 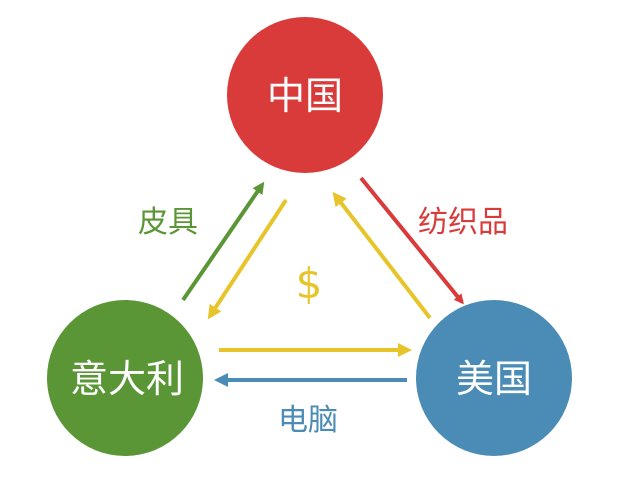 What do you see at coordinates (308, 420) in the screenshot?
I see `edge-label-computers: 电脑` at bounding box center [308, 420].